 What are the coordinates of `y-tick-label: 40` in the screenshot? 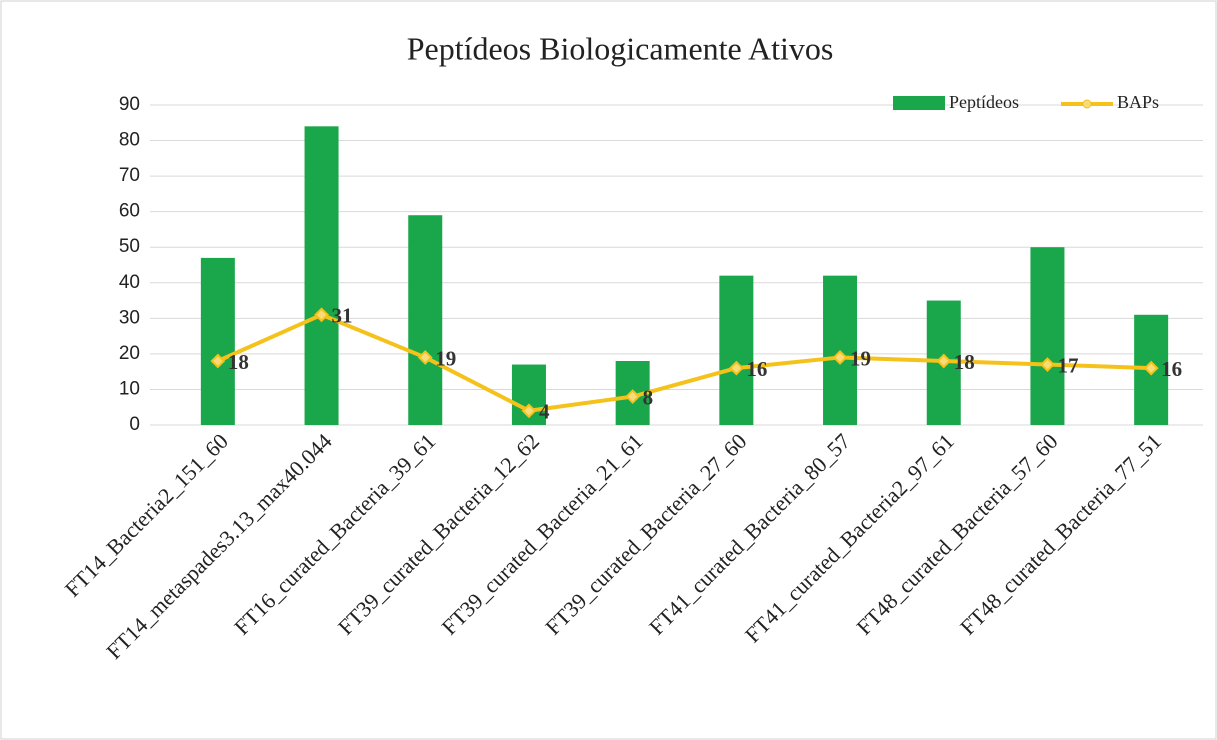 It's located at (129, 282).